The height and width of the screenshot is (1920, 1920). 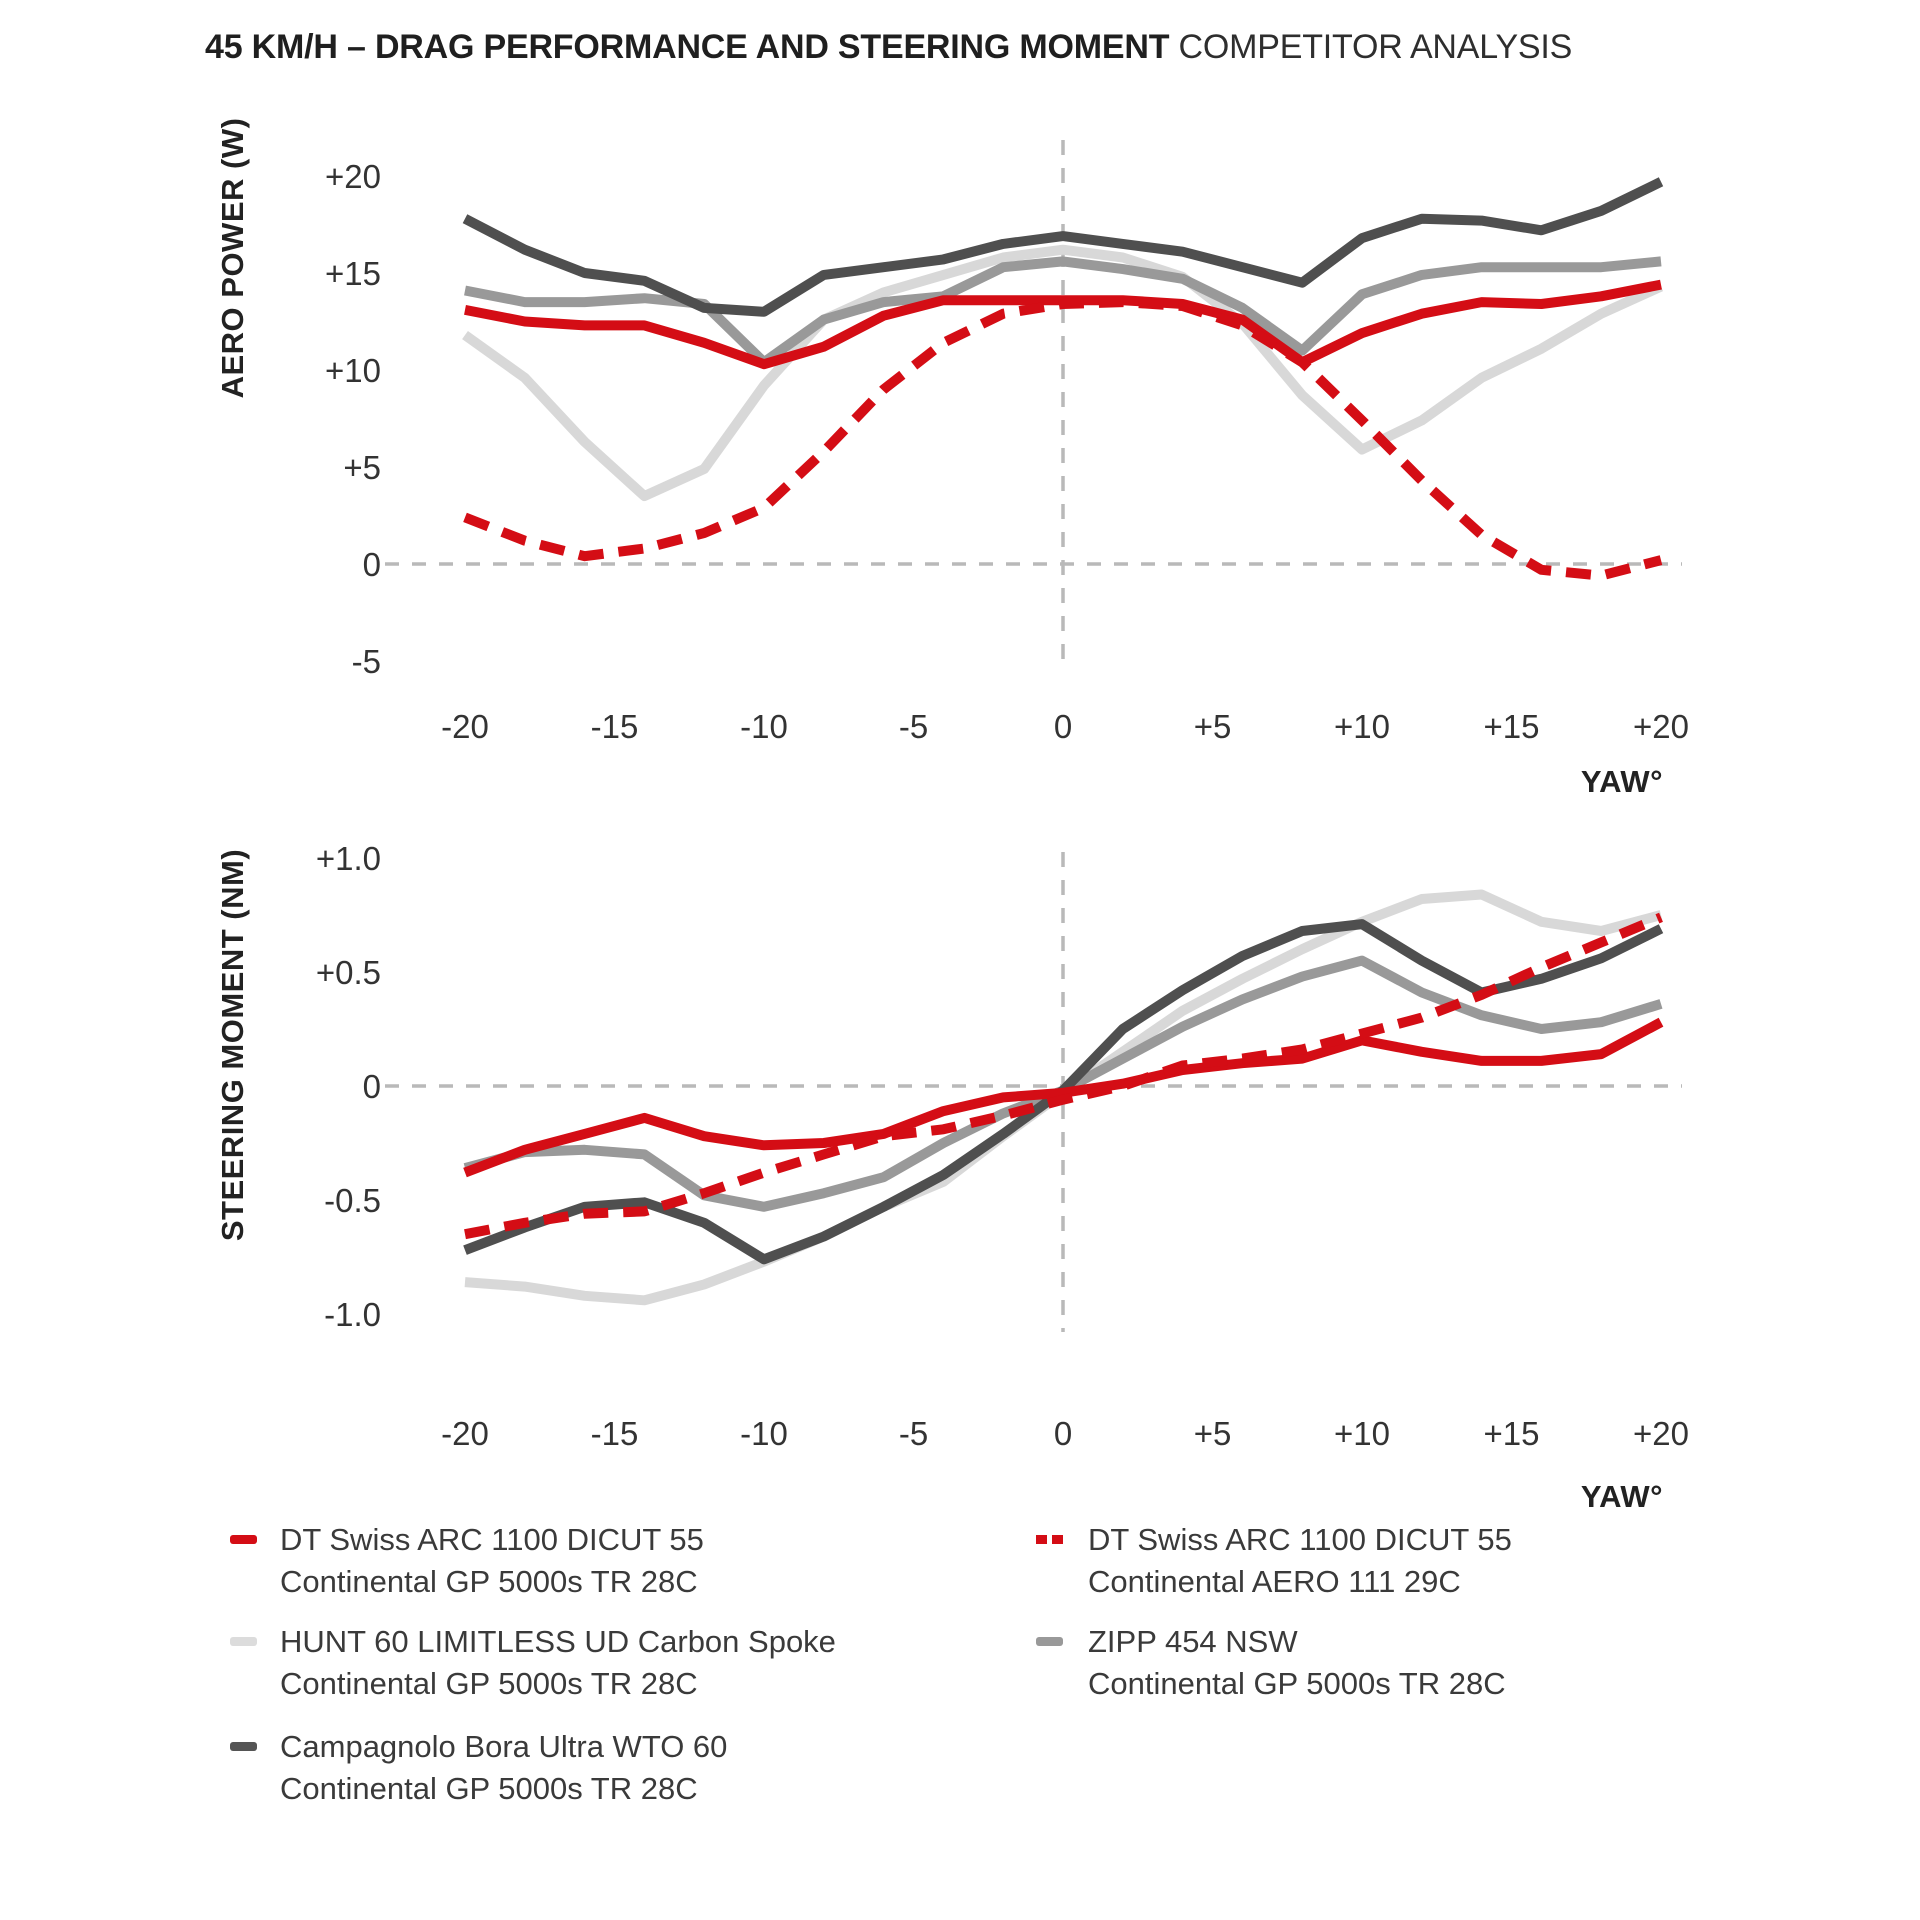 What do you see at coordinates (1049, 1539) in the screenshot?
I see `legend-swatch-red-dashed` at bounding box center [1049, 1539].